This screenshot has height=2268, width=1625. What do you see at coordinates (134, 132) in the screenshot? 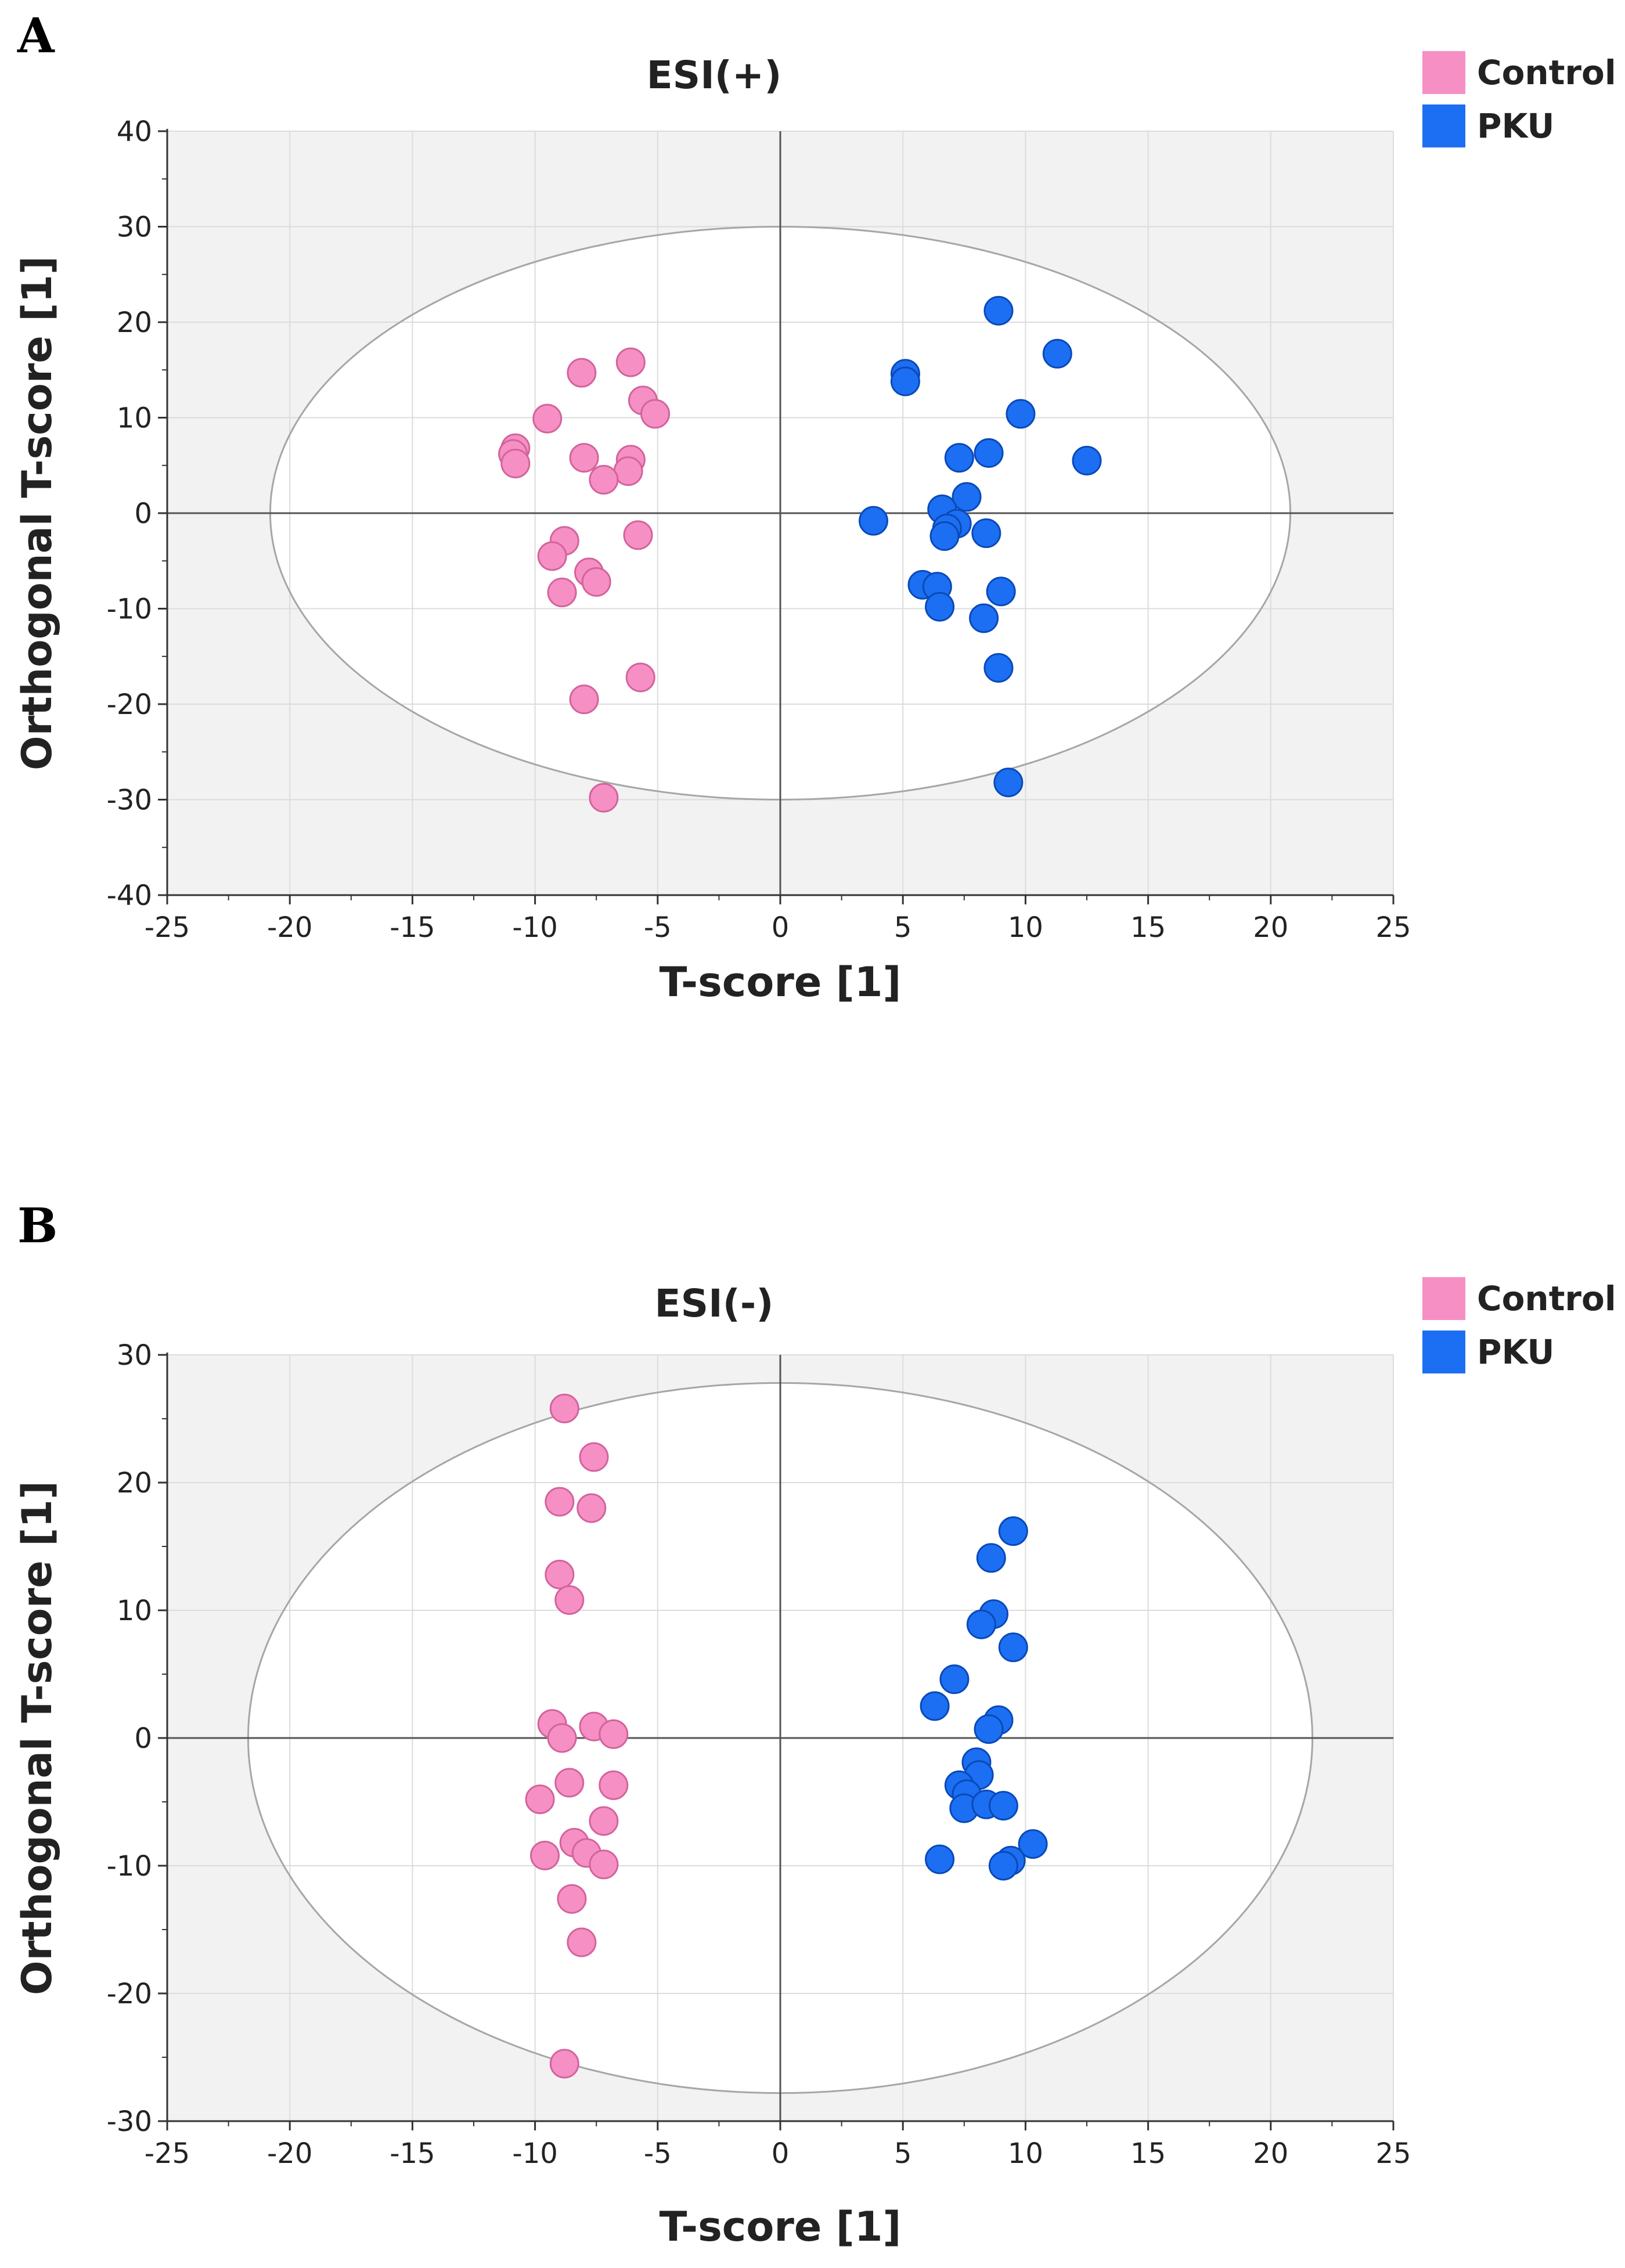
I see `y-tick-label: 40` at bounding box center [134, 132].